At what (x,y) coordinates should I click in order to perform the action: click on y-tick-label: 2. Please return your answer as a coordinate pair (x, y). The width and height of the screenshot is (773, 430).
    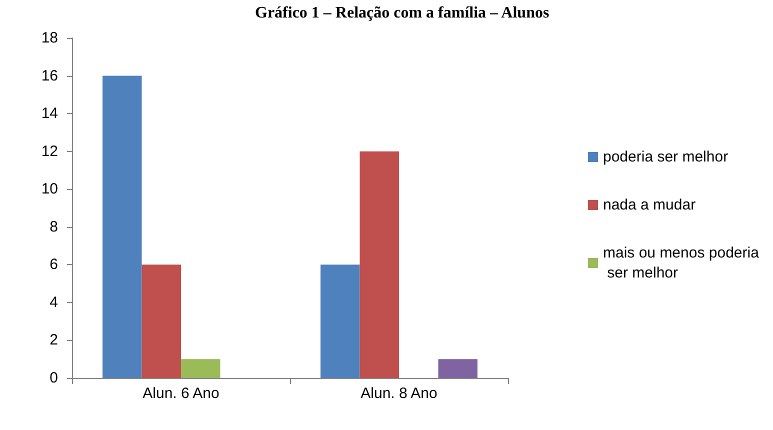
    Looking at the image, I should click on (54, 340).